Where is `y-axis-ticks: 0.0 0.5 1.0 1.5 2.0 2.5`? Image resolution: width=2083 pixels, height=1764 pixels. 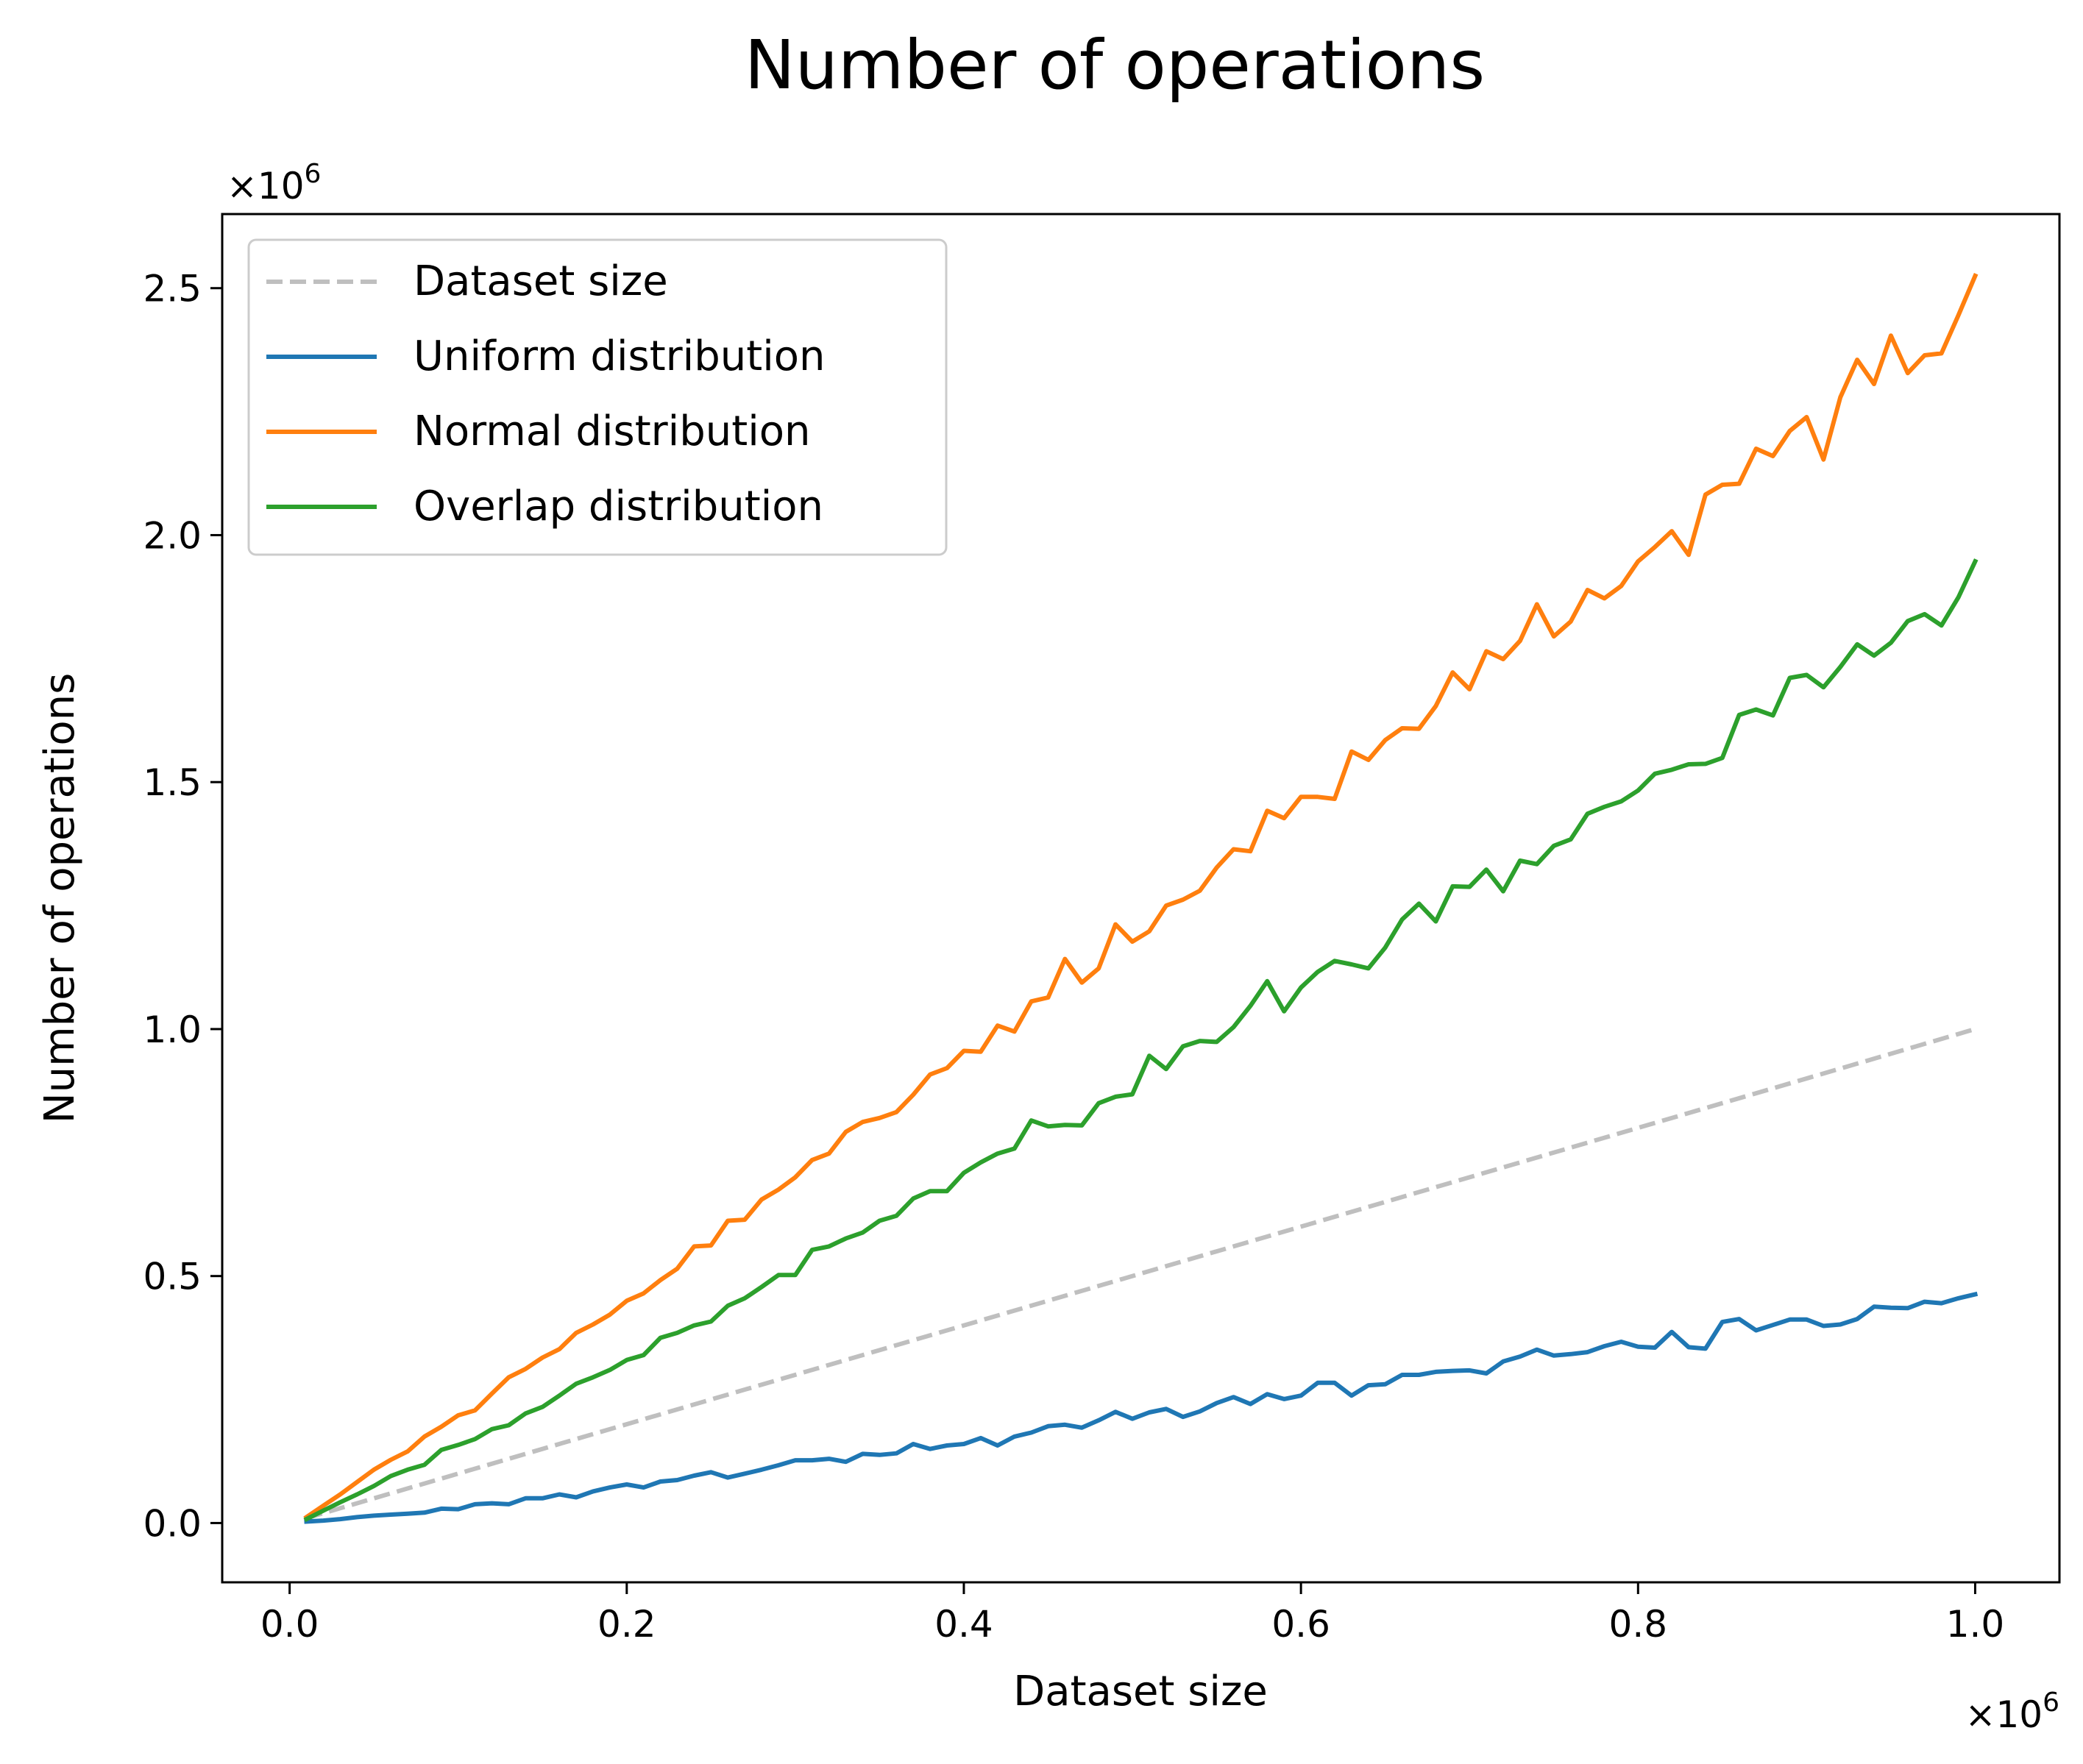 y-axis-ticks: 0.0 0.5 1.0 1.5 2.0 2.5 is located at coordinates (183, 907).